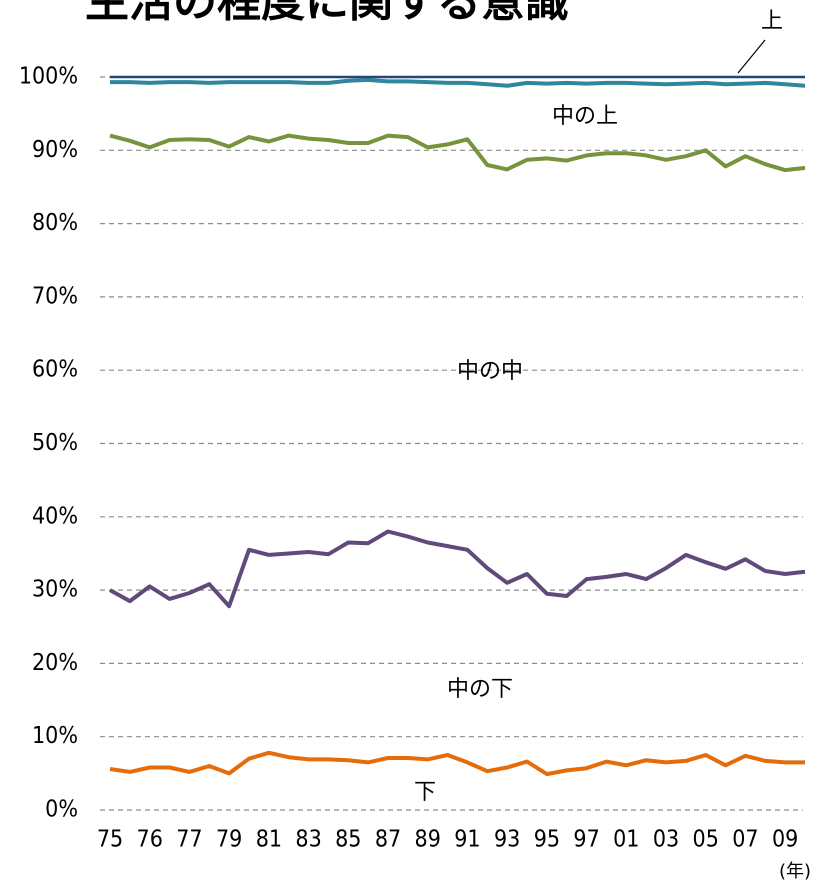 The width and height of the screenshot is (823, 887). Describe the element at coordinates (507, 840) in the screenshot. I see `x-tick-label: 93` at that location.